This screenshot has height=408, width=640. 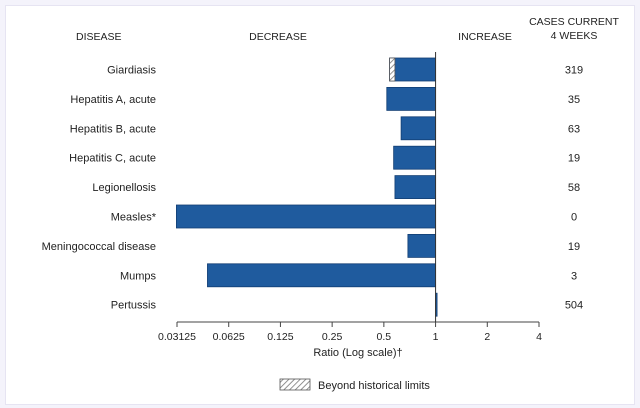 What do you see at coordinates (436, 337) in the screenshot?
I see `x-tick-label: 1` at bounding box center [436, 337].